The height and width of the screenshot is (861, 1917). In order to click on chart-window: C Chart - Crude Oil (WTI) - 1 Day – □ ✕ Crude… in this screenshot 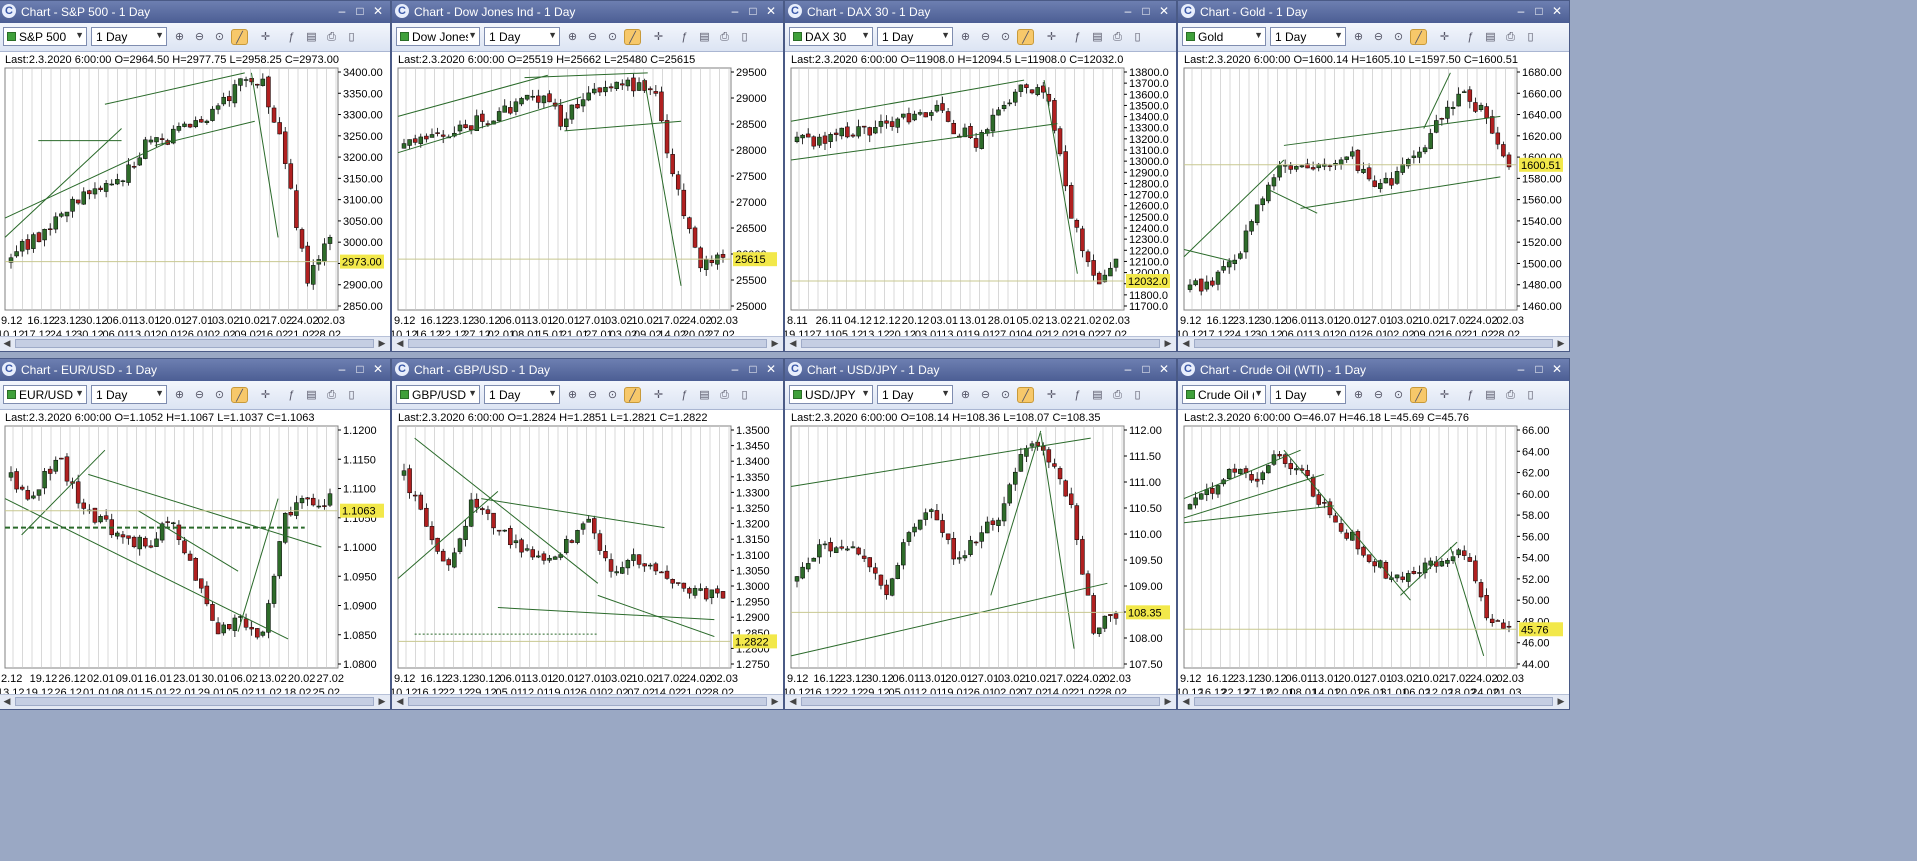, I will do `click(1373, 534)`.